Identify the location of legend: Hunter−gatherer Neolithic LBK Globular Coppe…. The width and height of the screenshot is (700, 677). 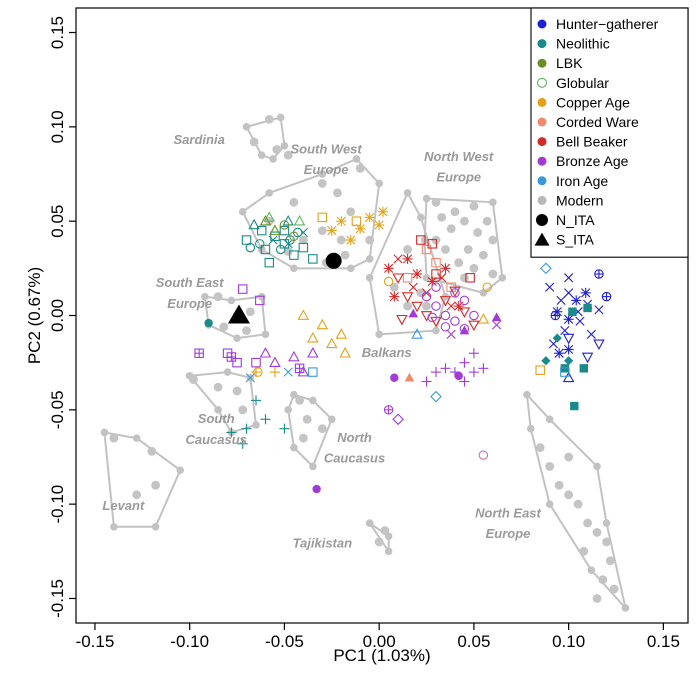
(609, 132).